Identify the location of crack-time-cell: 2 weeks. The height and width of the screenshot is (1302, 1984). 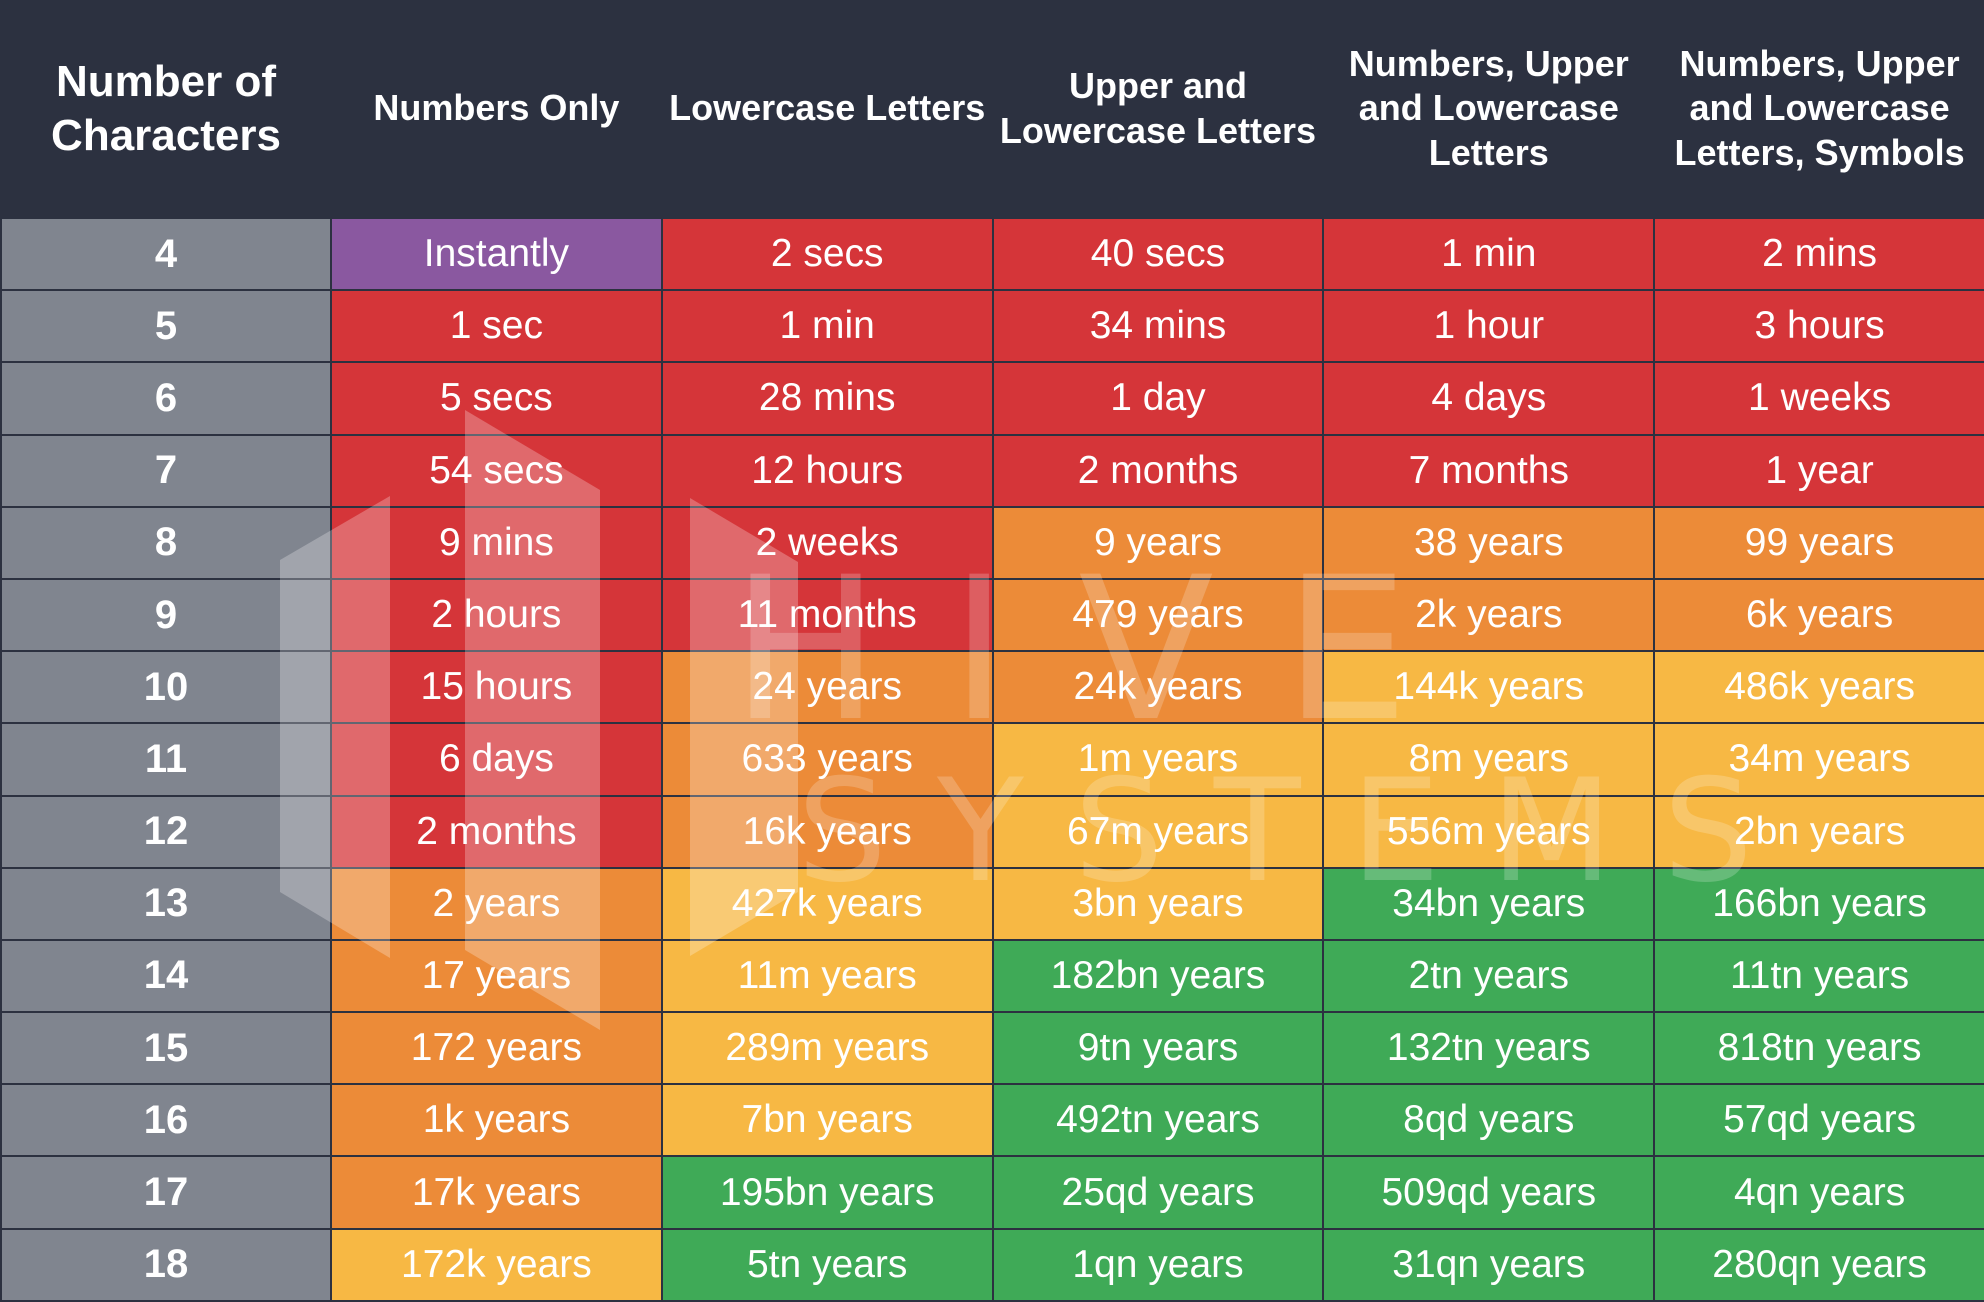
(827, 542).